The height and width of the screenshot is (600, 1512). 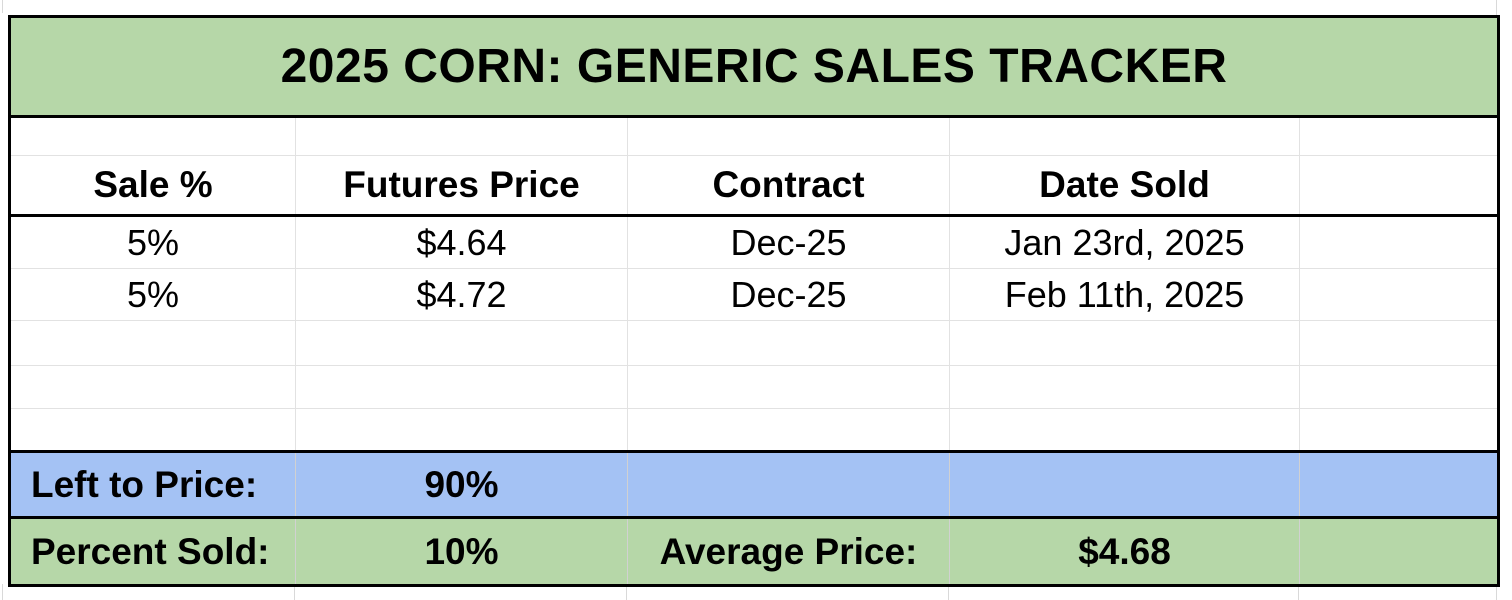 What do you see at coordinates (461, 242) in the screenshot?
I see `cell-futures-price: $4.64` at bounding box center [461, 242].